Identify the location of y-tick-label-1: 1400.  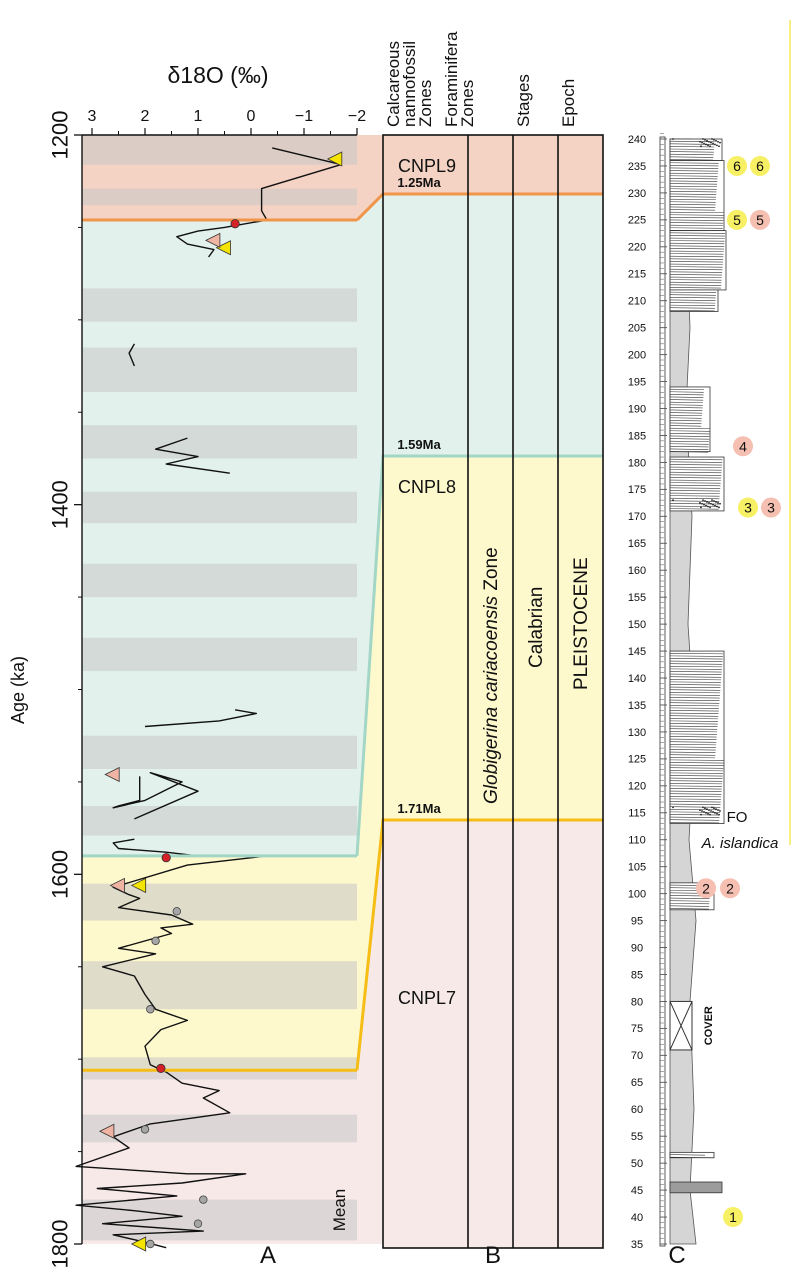
(60, 504).